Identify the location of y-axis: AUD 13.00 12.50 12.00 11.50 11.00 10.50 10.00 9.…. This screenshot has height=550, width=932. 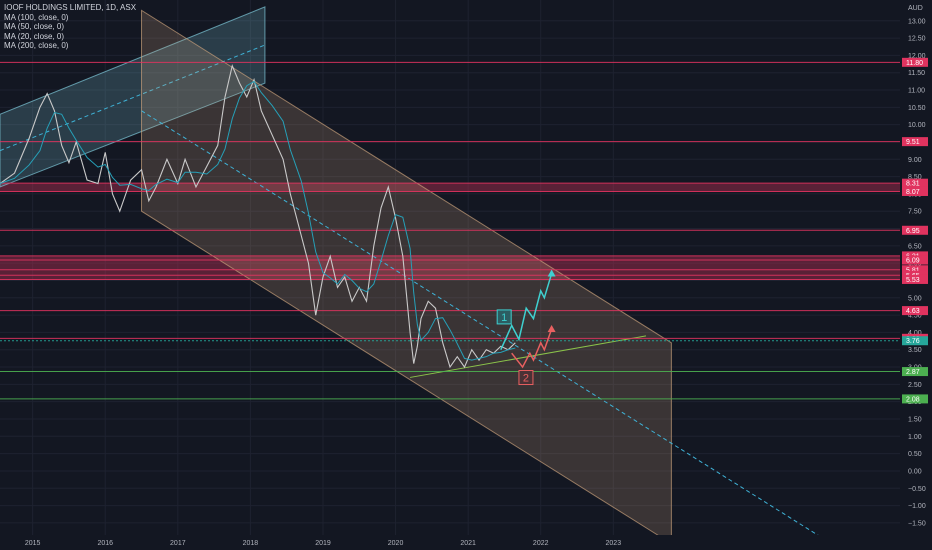
(916, 275).